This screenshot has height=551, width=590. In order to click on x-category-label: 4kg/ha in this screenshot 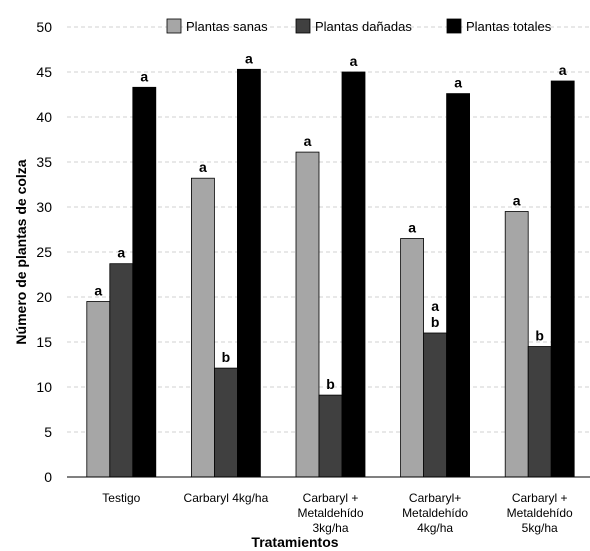, I will do `click(435, 528)`.